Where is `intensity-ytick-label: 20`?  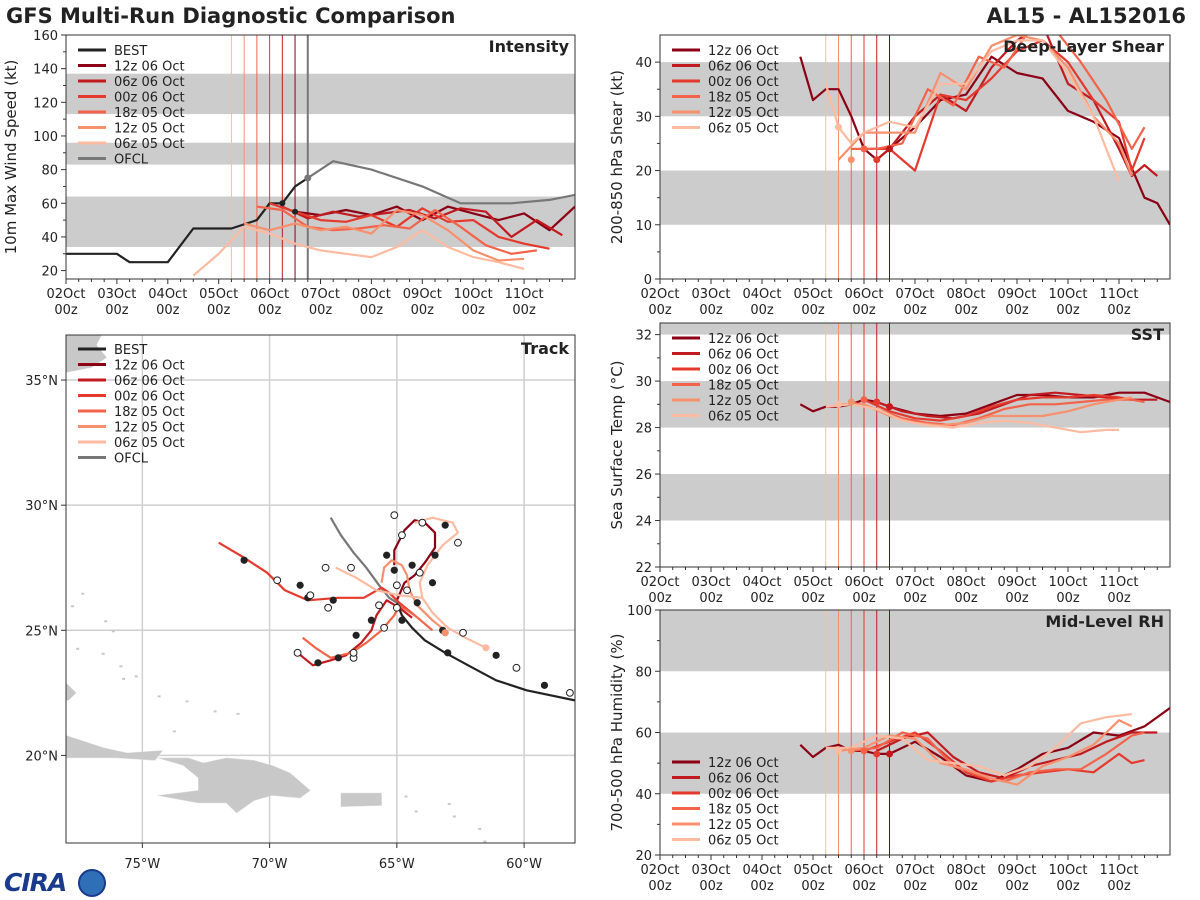
intensity-ytick-label: 20 is located at coordinates (49, 272).